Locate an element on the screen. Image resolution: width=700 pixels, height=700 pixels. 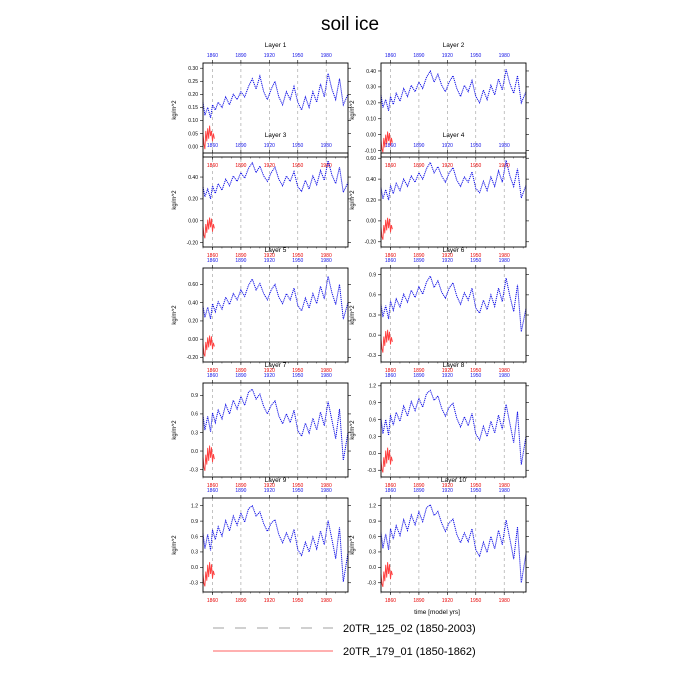
panel-title: Layer 9 is located at coordinates (276, 480).